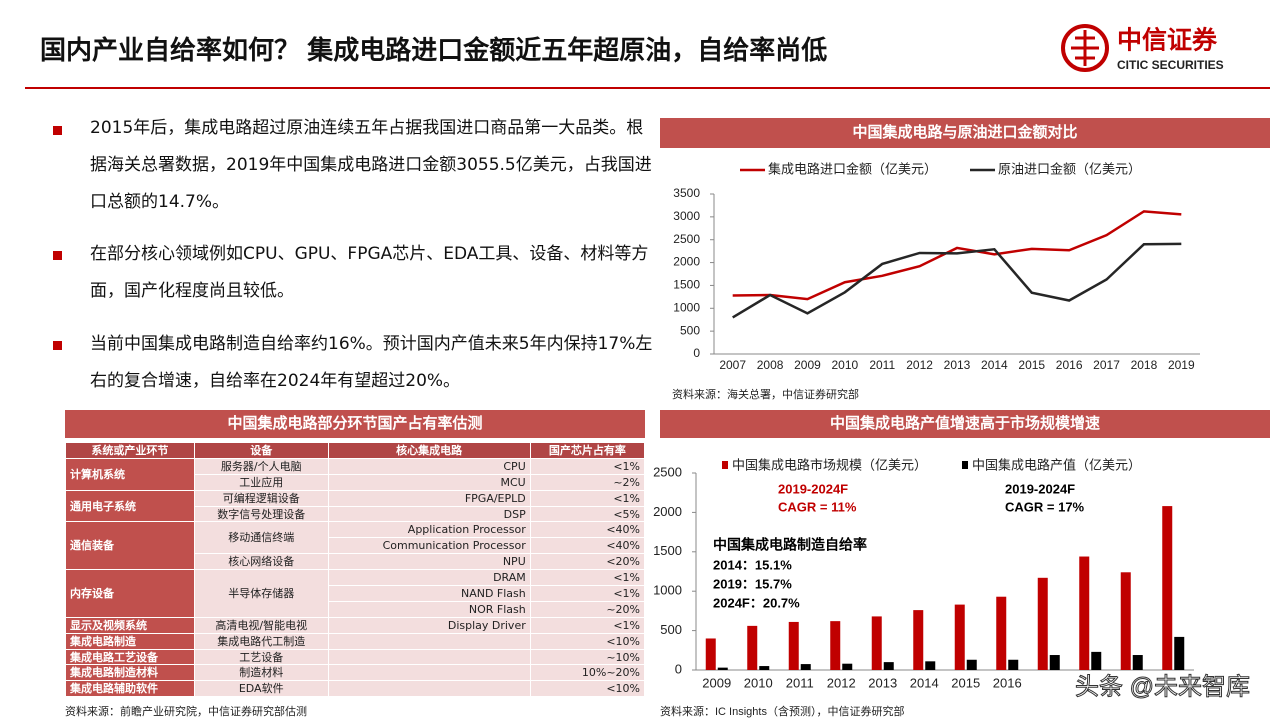 Image resolution: width=1280 pixels, height=720 pixels. What do you see at coordinates (429, 578) in the screenshot?
I see `chip-cell: DRAM` at bounding box center [429, 578].